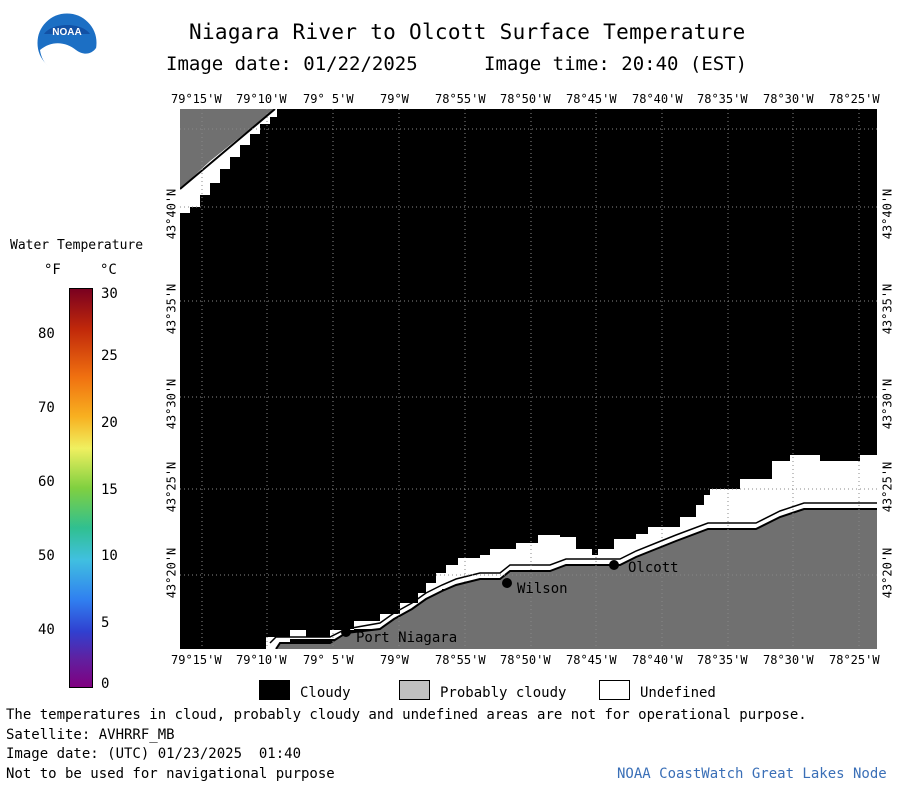  Describe the element at coordinates (507, 583) in the screenshot. I see `wilson-marker` at that location.